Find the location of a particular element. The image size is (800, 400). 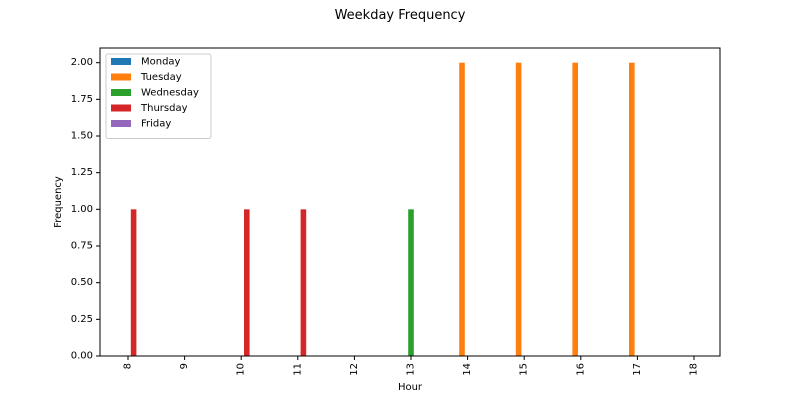

y-tick-label: 0.75 is located at coordinates (82, 246).